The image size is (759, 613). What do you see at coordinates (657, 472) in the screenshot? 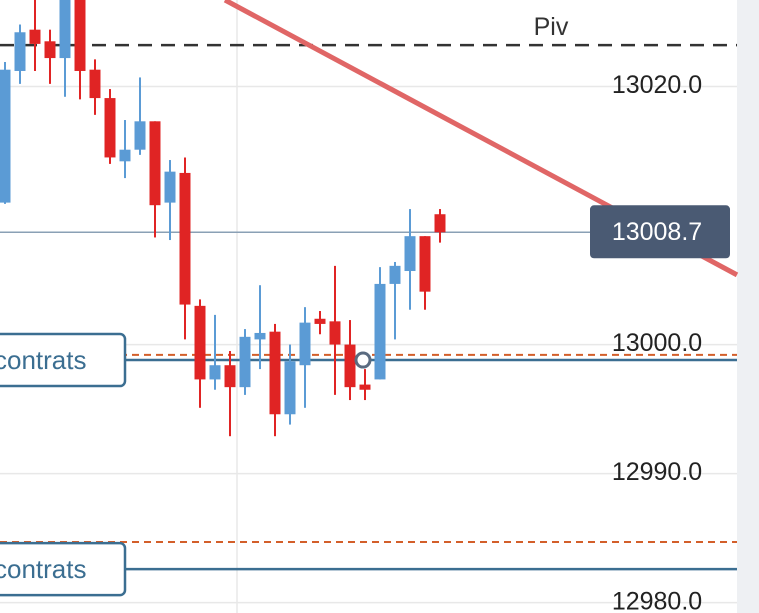
I see `y-tick-label: 12990.0` at bounding box center [657, 472].